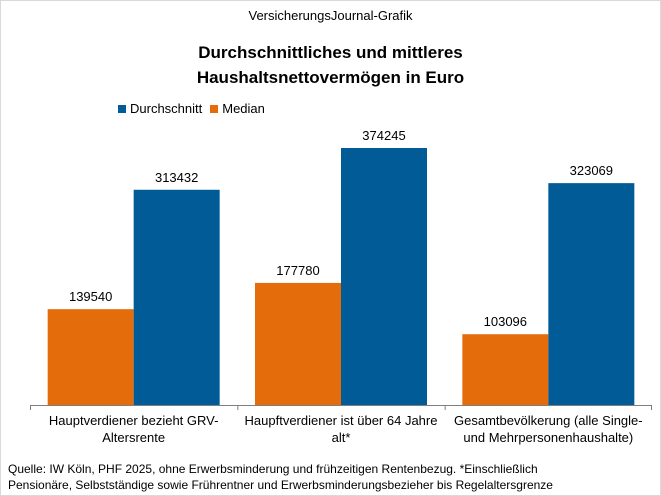  Describe the element at coordinates (166, 108) in the screenshot. I see `legend-label-durchschnitt: Durchschnitt` at that location.